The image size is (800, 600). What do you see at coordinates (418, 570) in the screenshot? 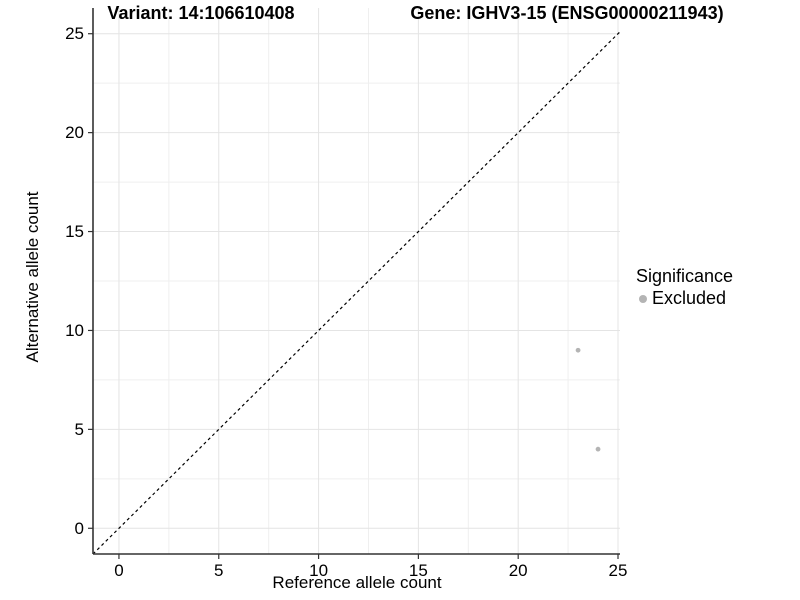
I see `x-tick-label: 15` at bounding box center [418, 570].